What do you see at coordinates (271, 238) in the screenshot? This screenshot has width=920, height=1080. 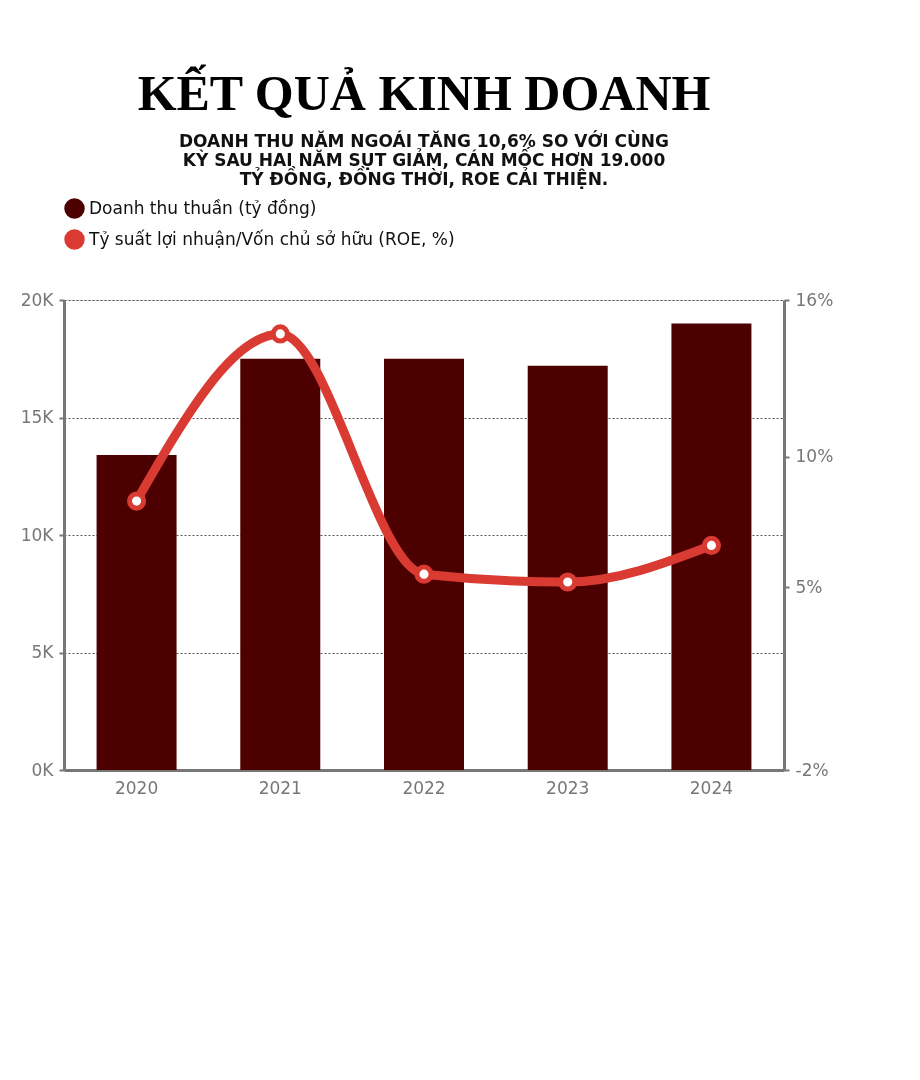 I see `legend-label: Tỷ suất lợi nhuận/Vốn chủ sở hữu (ROE, %)` at bounding box center [271, 238].